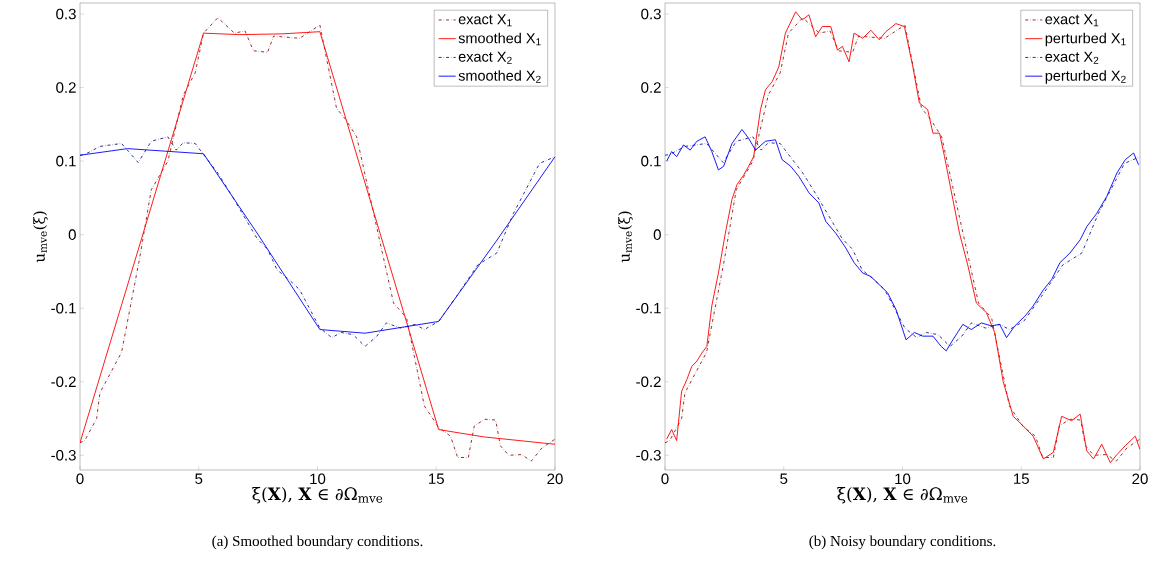 This screenshot has height=579, width=1159. Describe the element at coordinates (1085, 77) in the screenshot. I see `legend-label: perturbed X$_{2}$` at that location.